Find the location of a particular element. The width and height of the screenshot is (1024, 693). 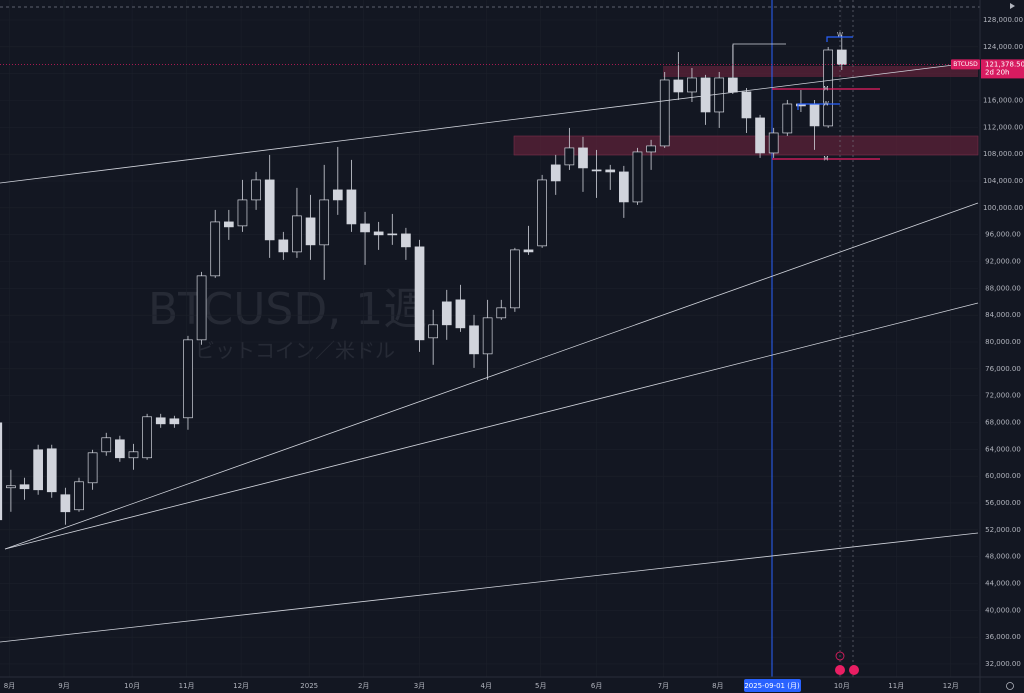

x-tick-label: 7月 is located at coordinates (663, 686).